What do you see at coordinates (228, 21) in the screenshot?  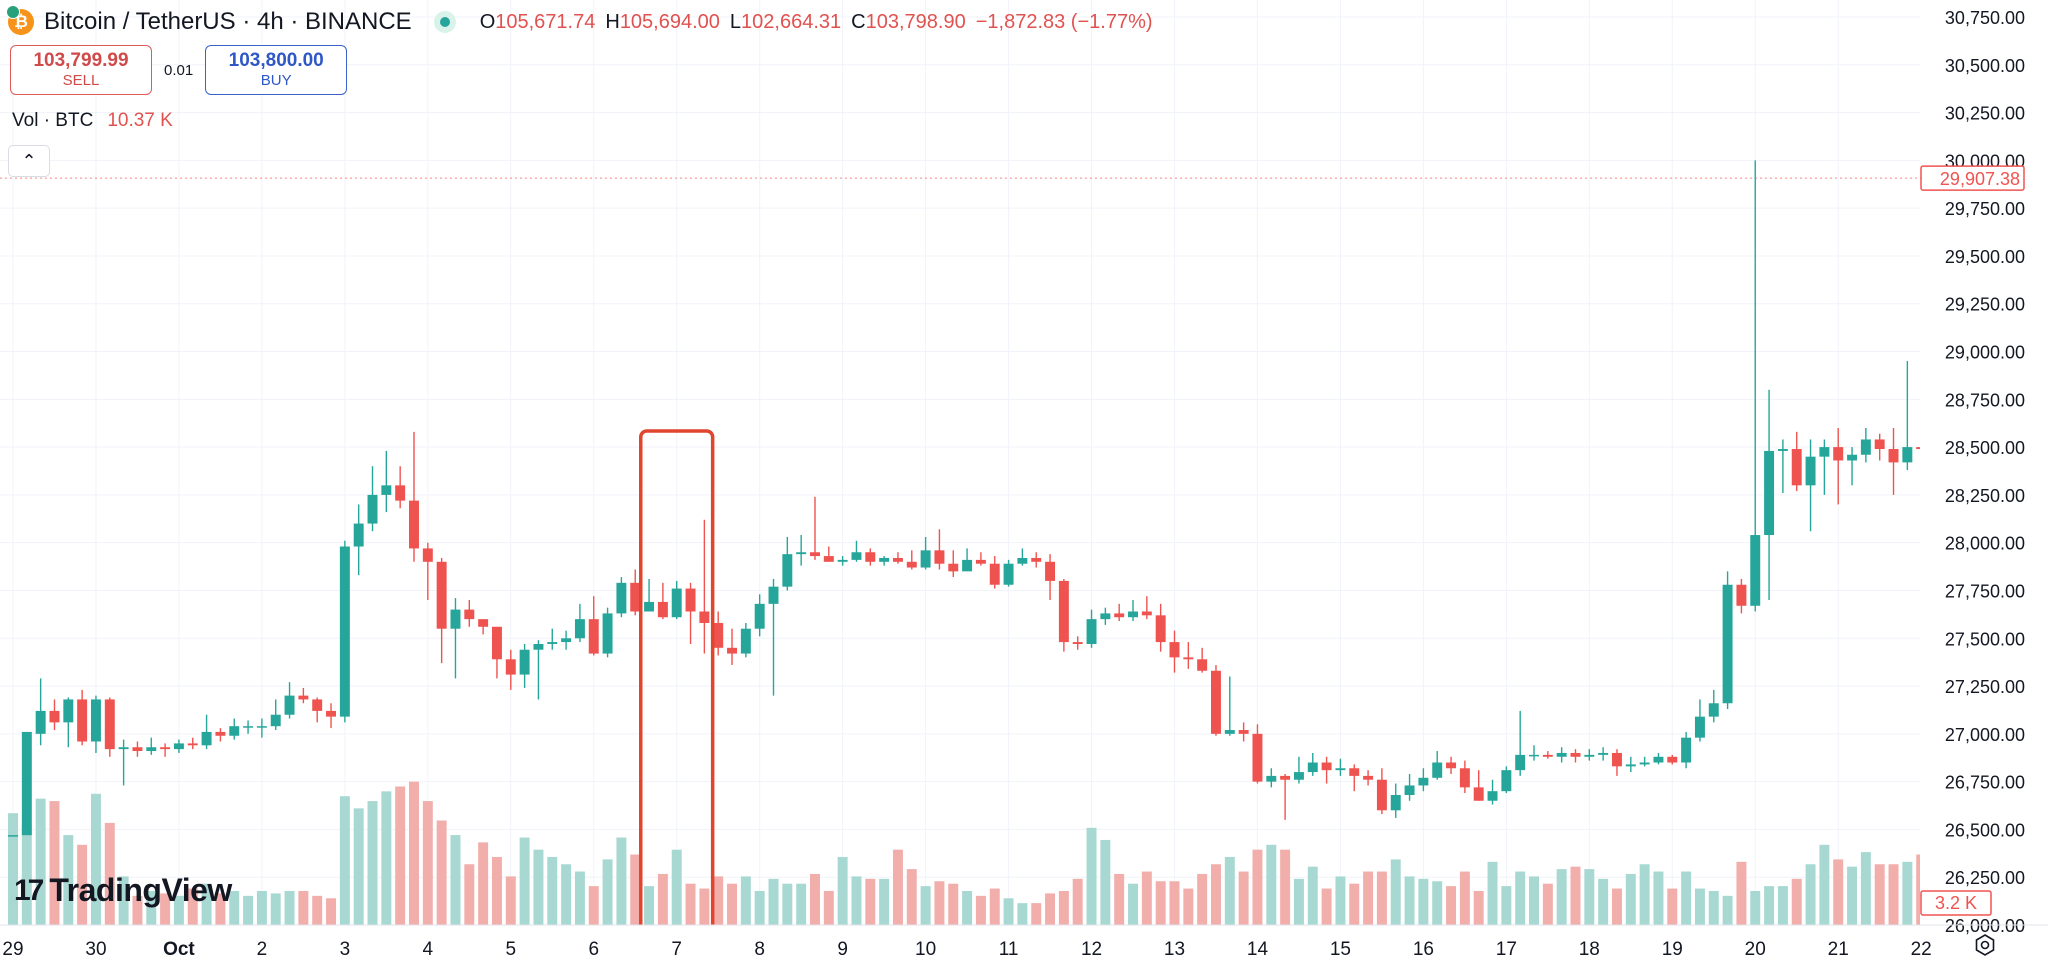 I see `symbol-title: Bitcoin / TetherUS · 4h · BINANCE` at bounding box center [228, 21].